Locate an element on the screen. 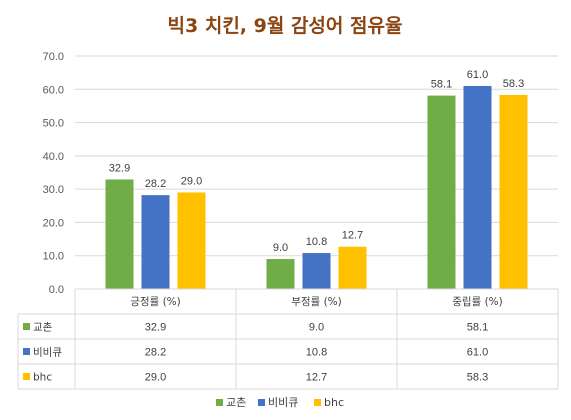 This screenshot has height=420, width=571. data-label: 58.3 is located at coordinates (513, 84).